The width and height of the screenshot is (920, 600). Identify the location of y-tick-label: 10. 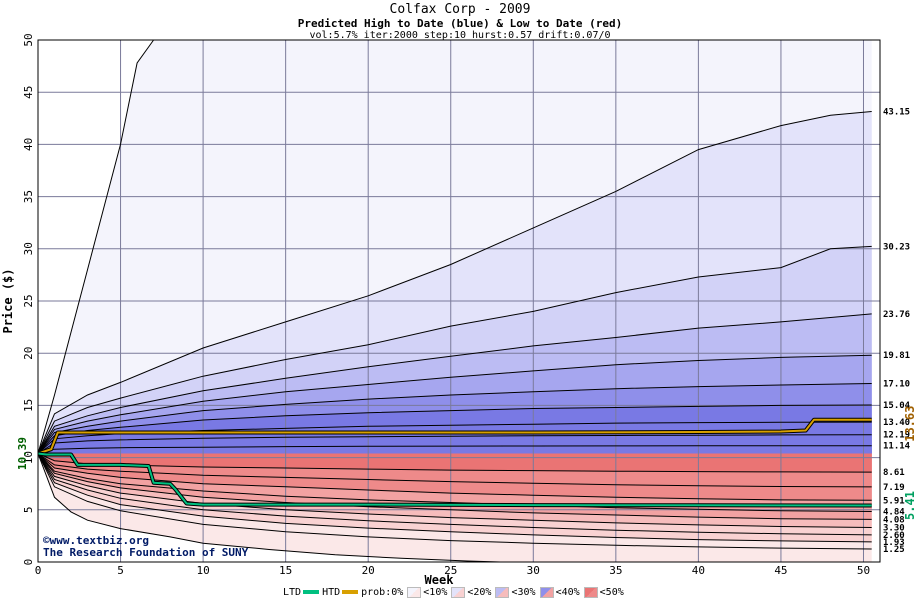
(28, 457).